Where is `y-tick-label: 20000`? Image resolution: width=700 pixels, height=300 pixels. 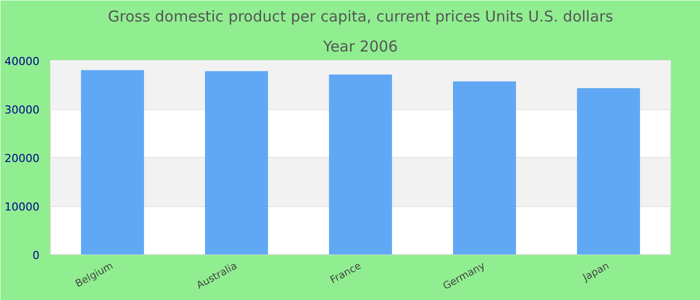
y-tick-label: 20000 is located at coordinates (22, 158).